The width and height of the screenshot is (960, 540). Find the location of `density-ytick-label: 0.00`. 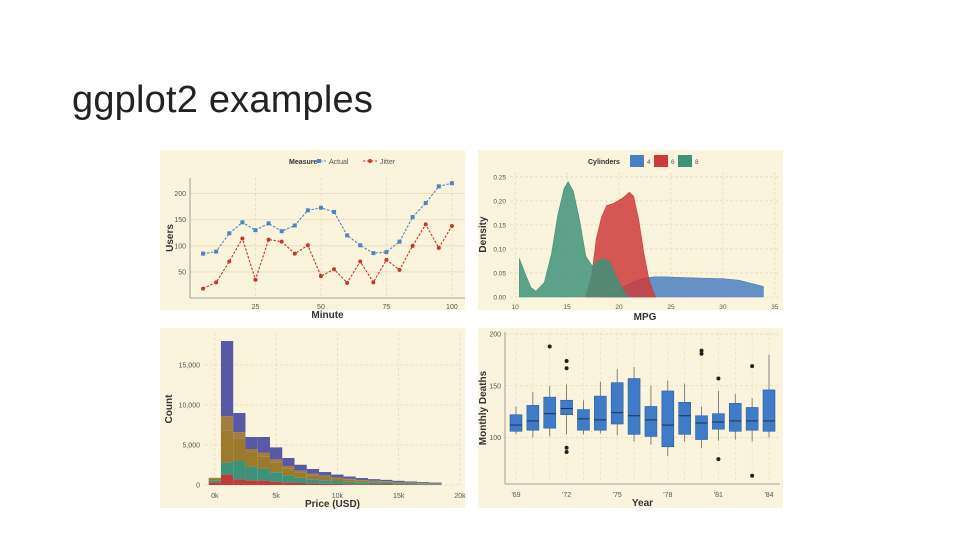

density-ytick-label: 0.00 is located at coordinates (499, 298).